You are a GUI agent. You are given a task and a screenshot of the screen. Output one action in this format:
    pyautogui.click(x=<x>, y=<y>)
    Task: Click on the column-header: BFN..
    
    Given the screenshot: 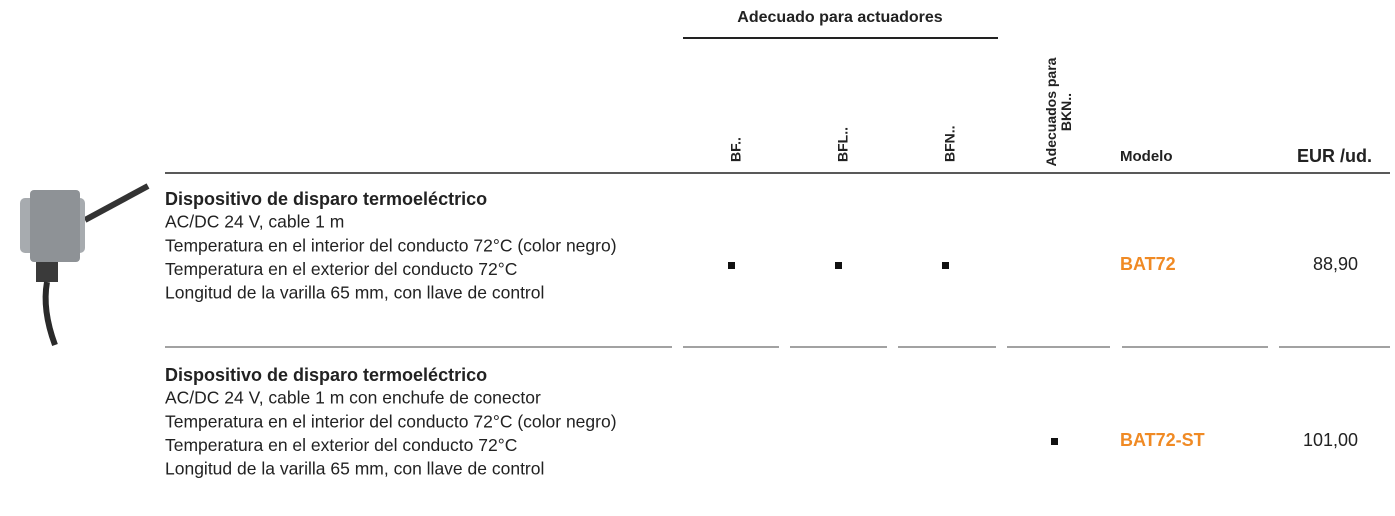 What is the action you would take?
    pyautogui.click(x=950, y=143)
    